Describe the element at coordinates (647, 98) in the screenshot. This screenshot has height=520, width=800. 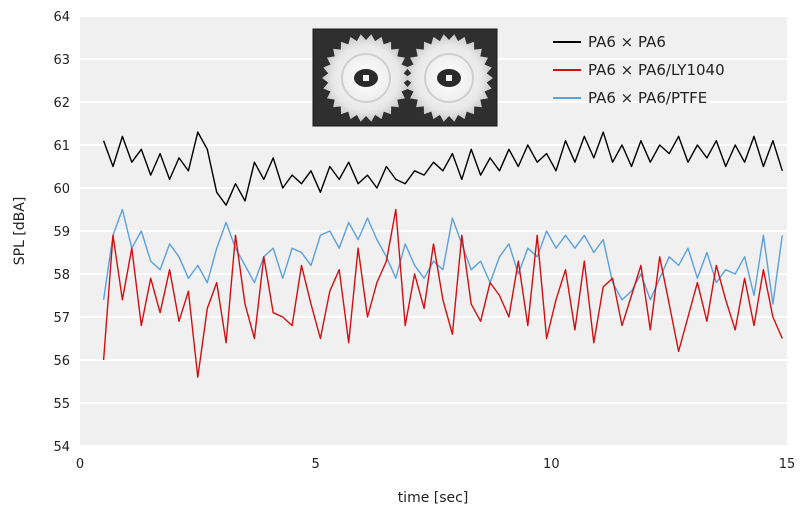
I see `legend-label: PA6 × PA6/PTFE` at that location.